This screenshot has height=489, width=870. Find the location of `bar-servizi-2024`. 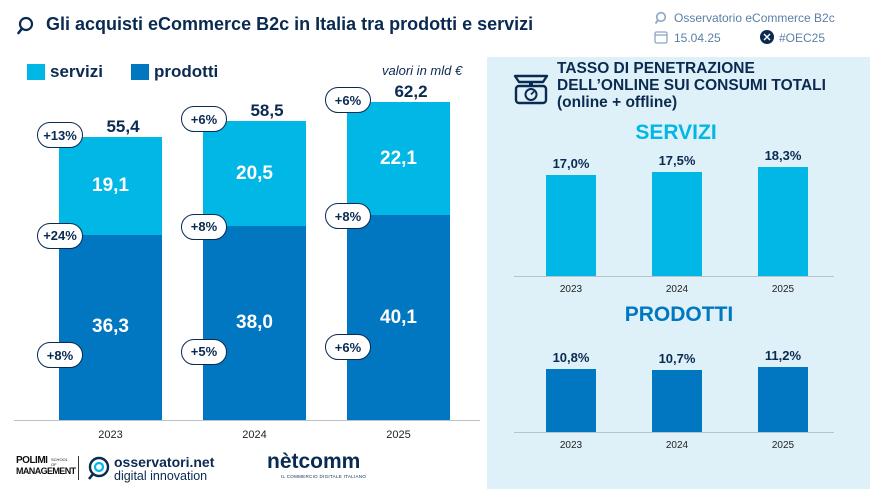

bar-servizi-2024 is located at coordinates (254, 173).